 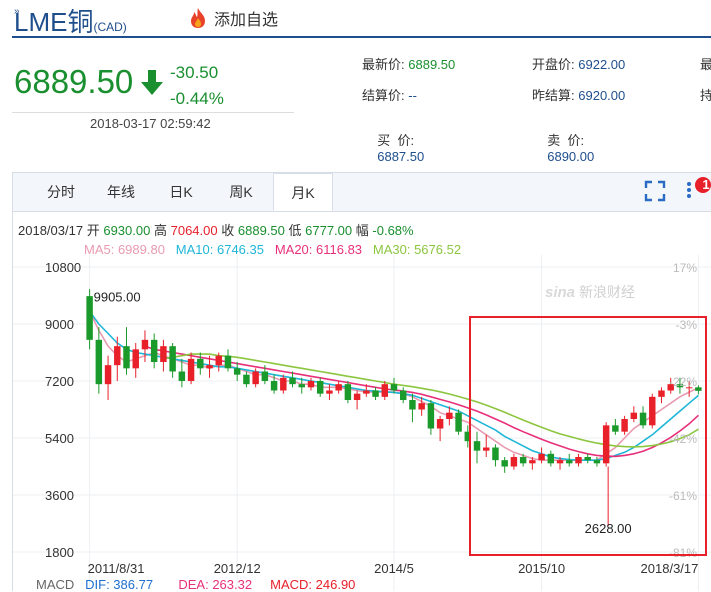 I want to click on latest-label: 最新价:, so click(x=383, y=64).